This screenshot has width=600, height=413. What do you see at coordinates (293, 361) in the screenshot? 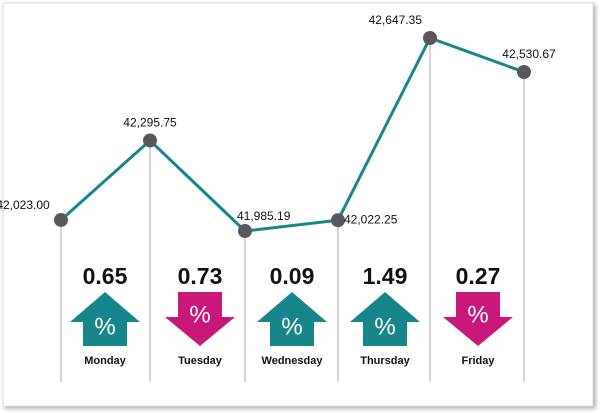
I see `day-label: Wednesday` at bounding box center [293, 361].